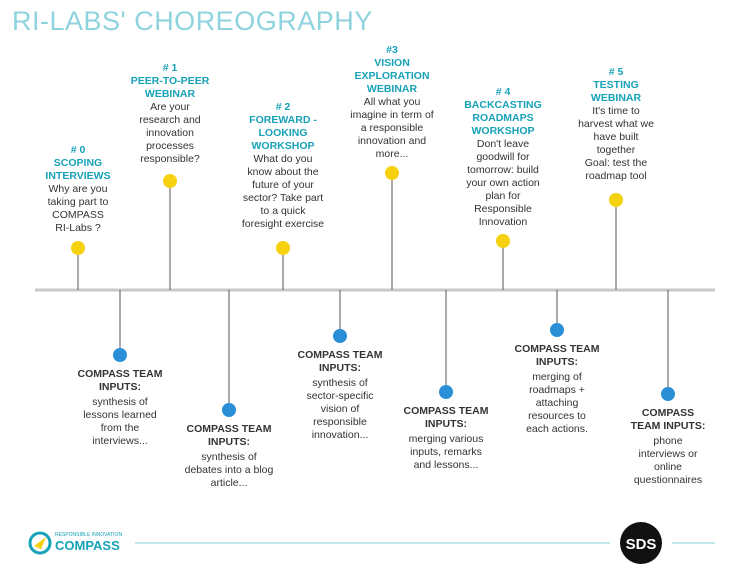 Image resolution: width=743 pixels, height=582 pixels. What do you see at coordinates (641, 543) in the screenshot?
I see `sds-logo` at bounding box center [641, 543].